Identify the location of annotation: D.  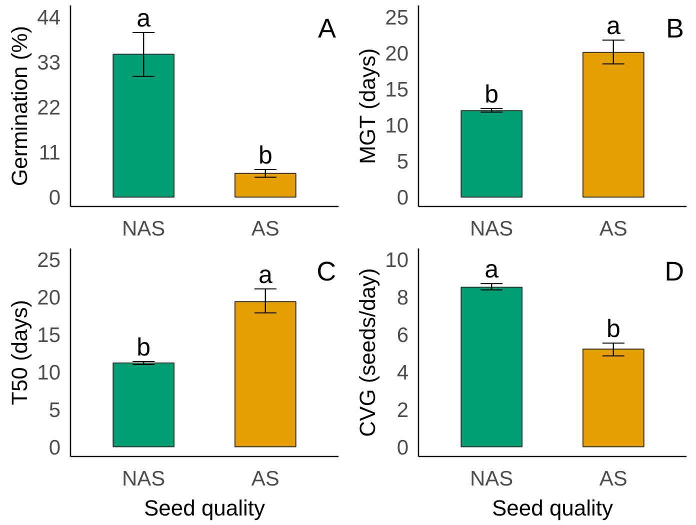
(674, 271).